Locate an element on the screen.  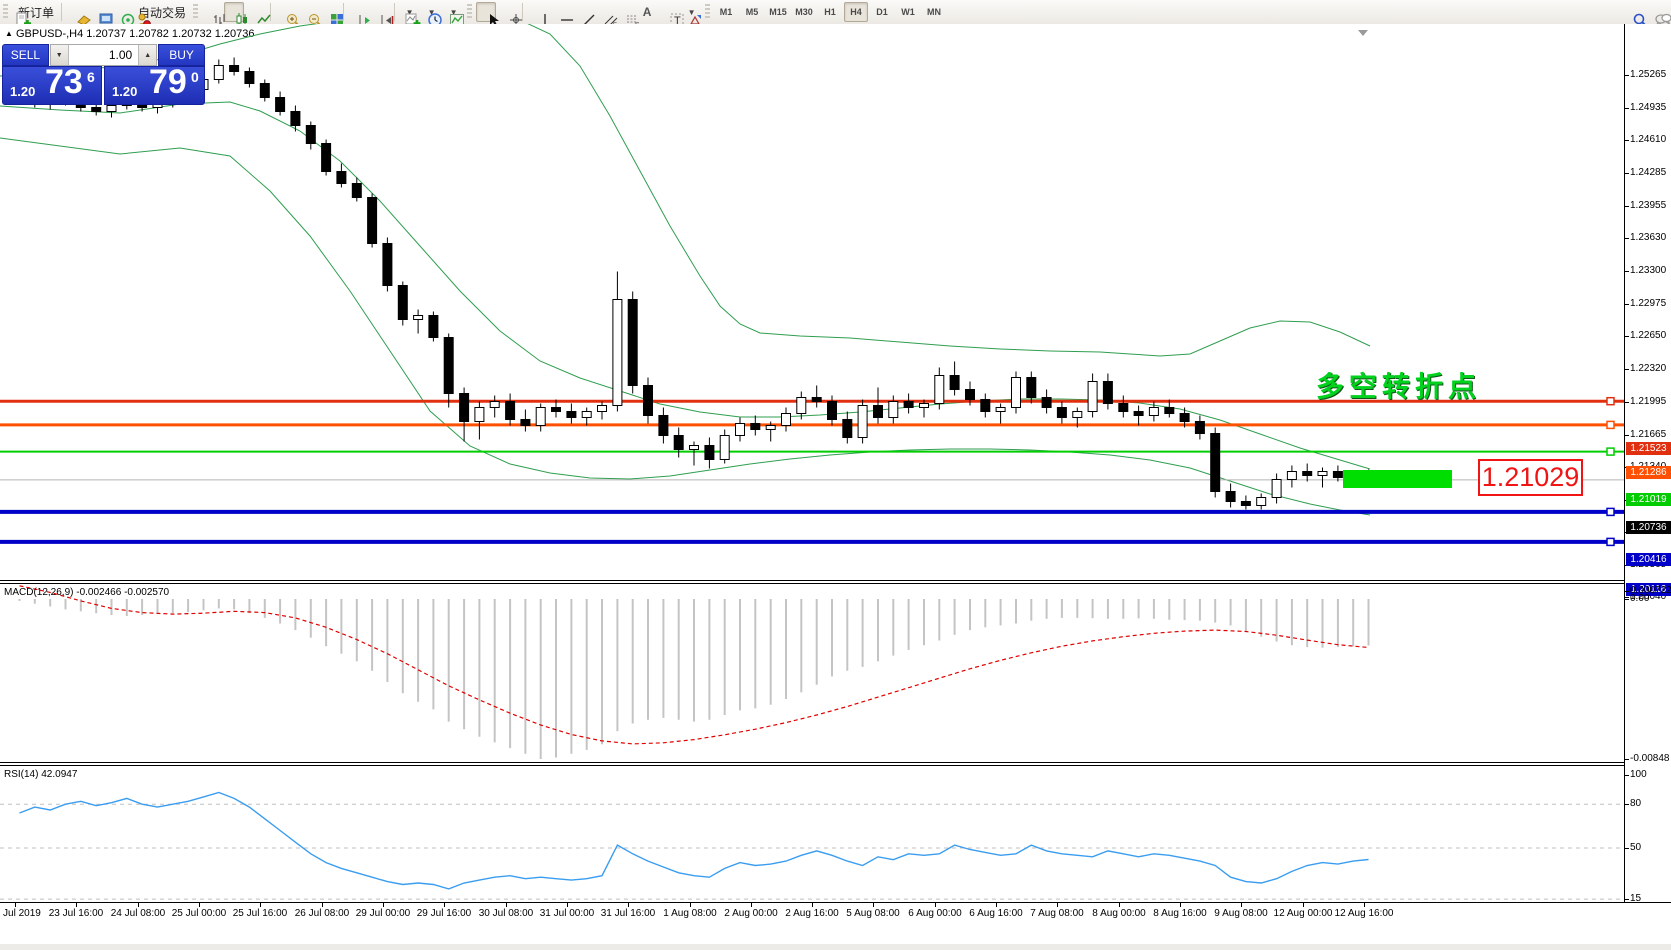
line-chart-mode-button is located at coordinates (258, 13).